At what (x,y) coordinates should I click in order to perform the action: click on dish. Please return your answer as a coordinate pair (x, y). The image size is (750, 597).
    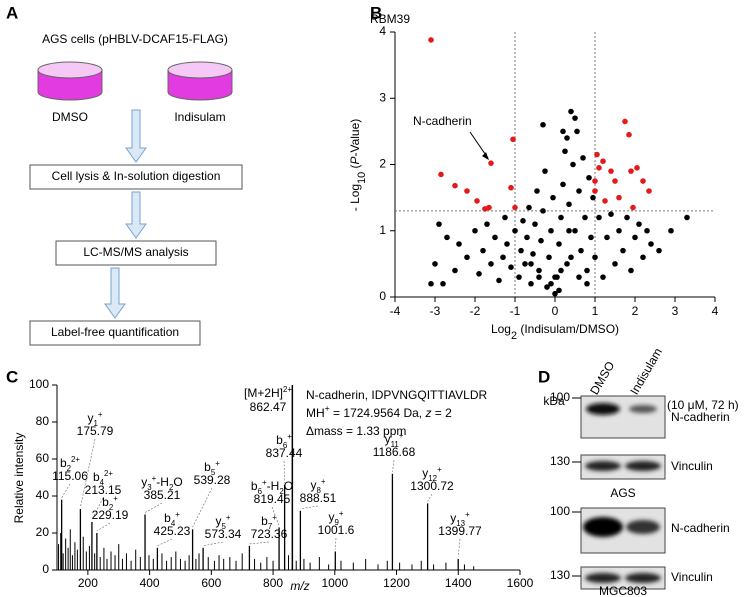
    Looking at the image, I should click on (70, 81).